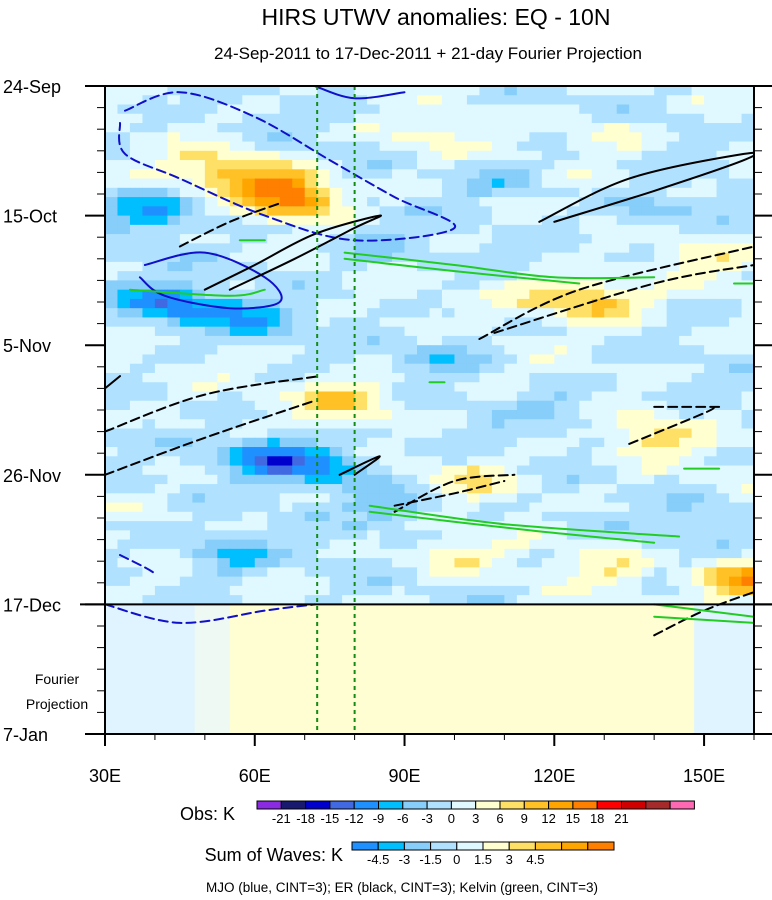 The image size is (772, 900). What do you see at coordinates (305, 818) in the screenshot?
I see `colorbar-tick-label: -18` at bounding box center [305, 818].